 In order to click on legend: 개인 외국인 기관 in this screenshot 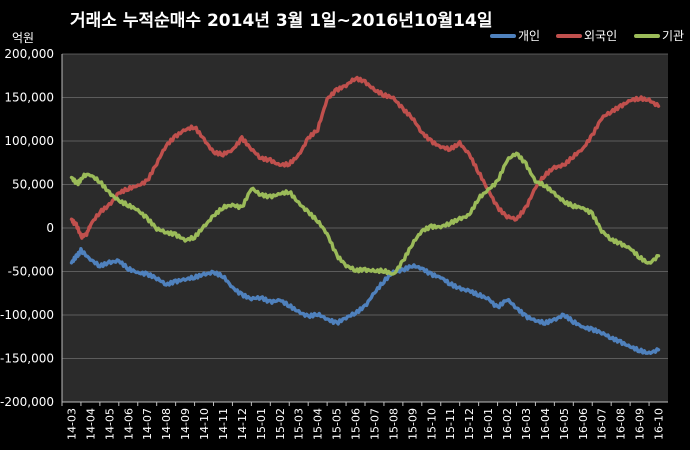, I will do `click(587, 36)`.